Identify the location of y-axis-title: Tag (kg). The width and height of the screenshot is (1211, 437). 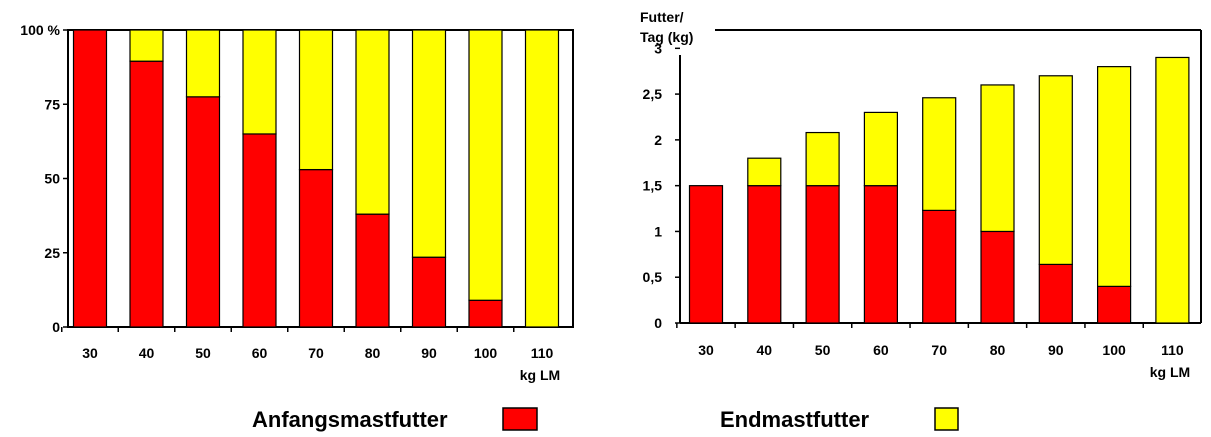
(666, 37).